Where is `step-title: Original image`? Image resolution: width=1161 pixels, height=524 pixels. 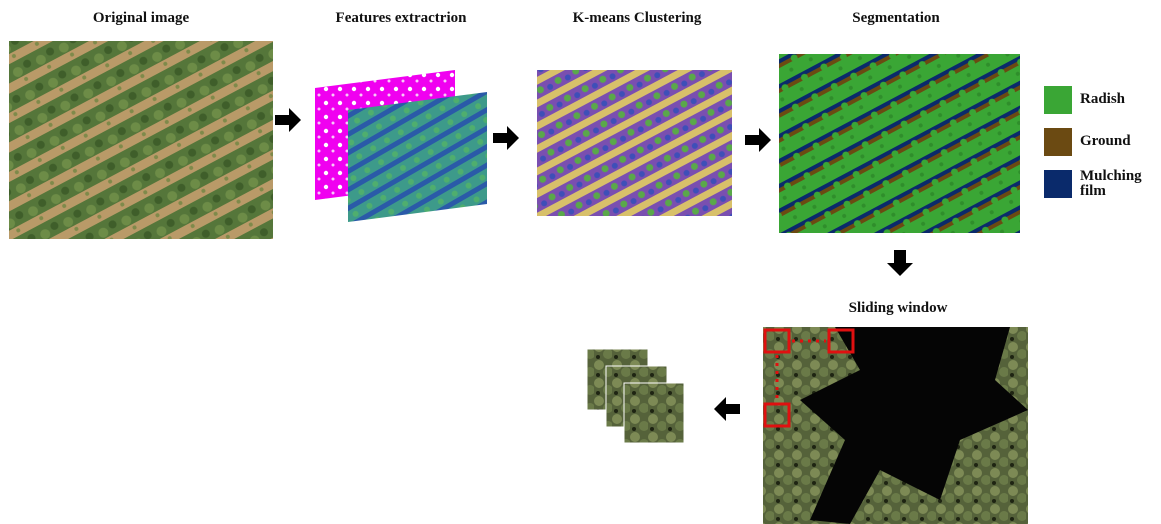
step-title: Original image is located at coordinates (141, 18).